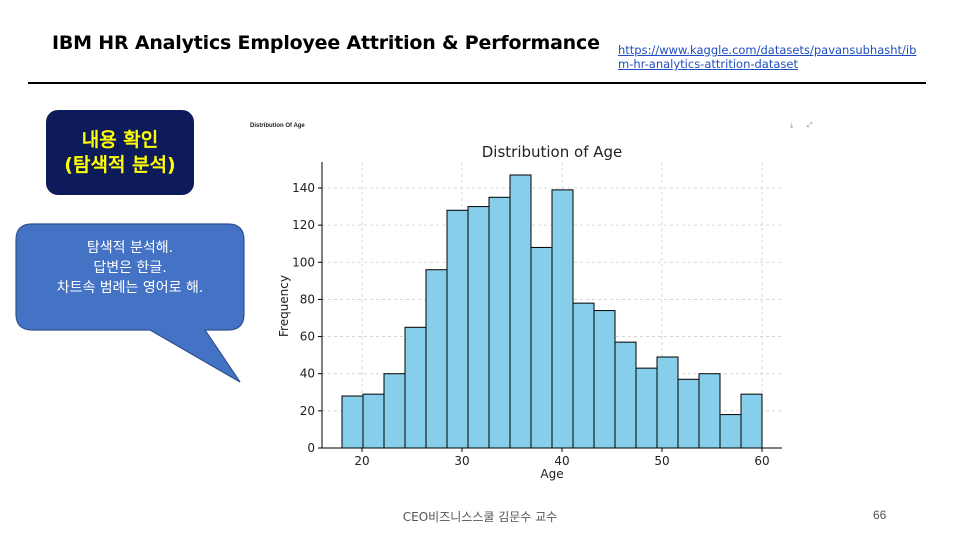 The image size is (960, 540). Describe the element at coordinates (361, 461) in the screenshot. I see `x-tick-label: 20` at that location.